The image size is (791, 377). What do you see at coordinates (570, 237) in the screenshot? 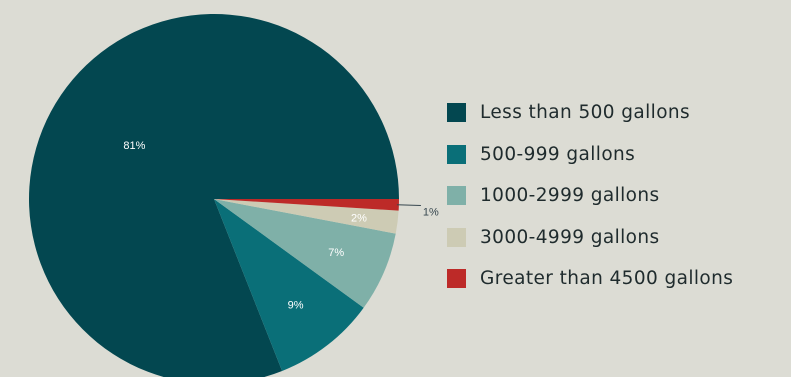
I see `legend-label: 3000-4999 gallons` at bounding box center [570, 237].